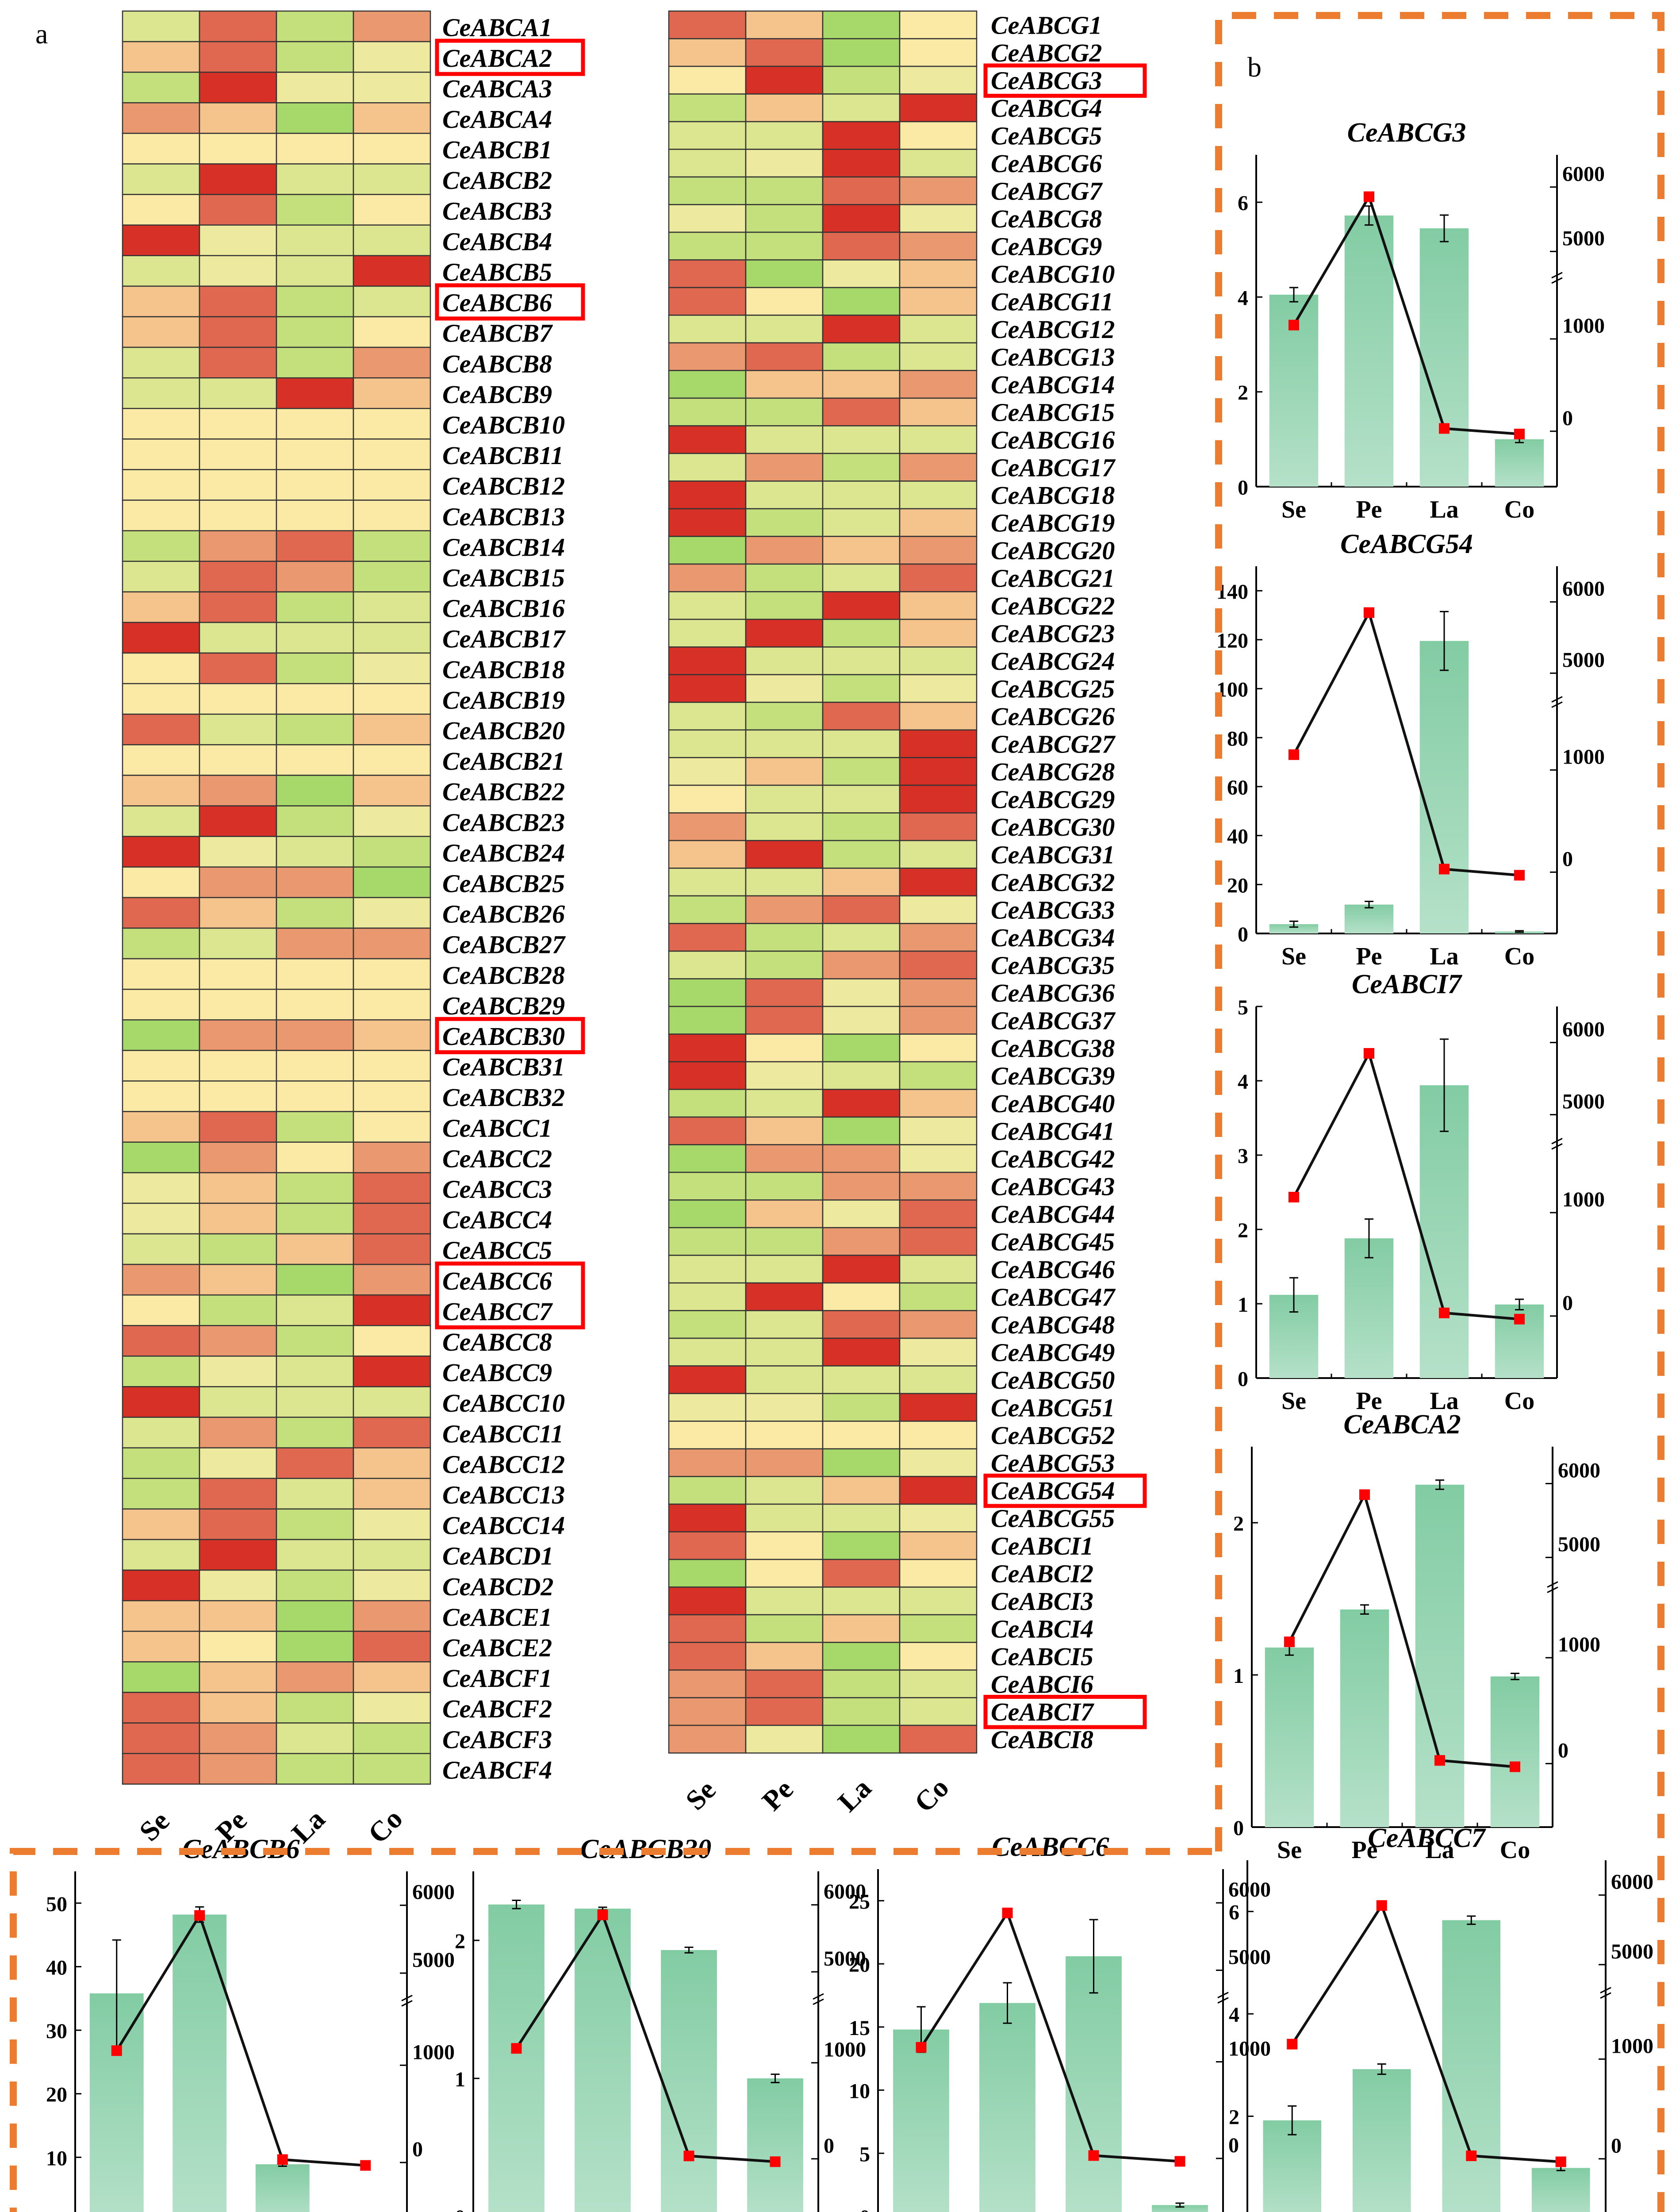 This screenshot has width=1672, height=2212. What do you see at coordinates (1046, 25) in the screenshot?
I see `heatmap-row-label: CeABCG1` at bounding box center [1046, 25].